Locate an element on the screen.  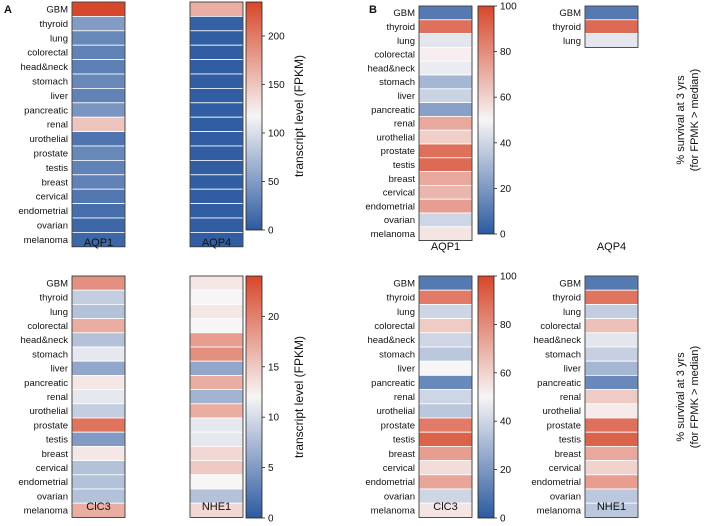
colorbar-label: transcript level (FPKM) is located at coordinates (299, 116).